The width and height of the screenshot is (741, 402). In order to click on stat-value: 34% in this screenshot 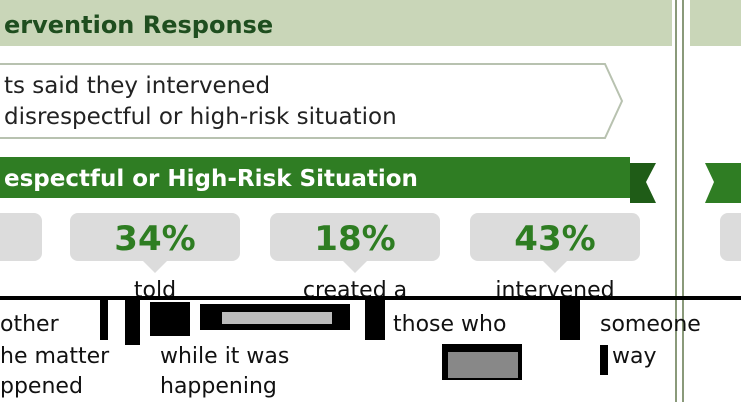, I will do `click(154, 239)`.